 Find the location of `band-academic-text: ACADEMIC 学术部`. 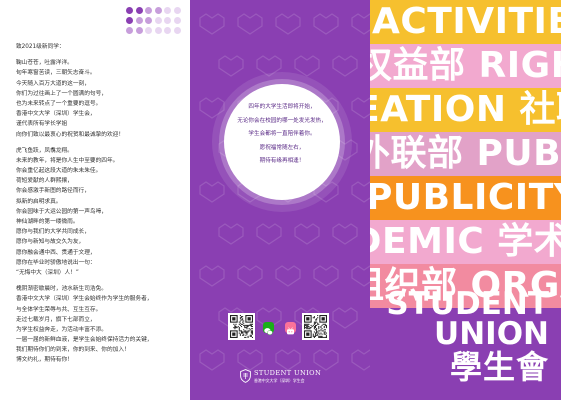

band-academic-text: ACADEMIC 学术部 is located at coordinates (465, 241).